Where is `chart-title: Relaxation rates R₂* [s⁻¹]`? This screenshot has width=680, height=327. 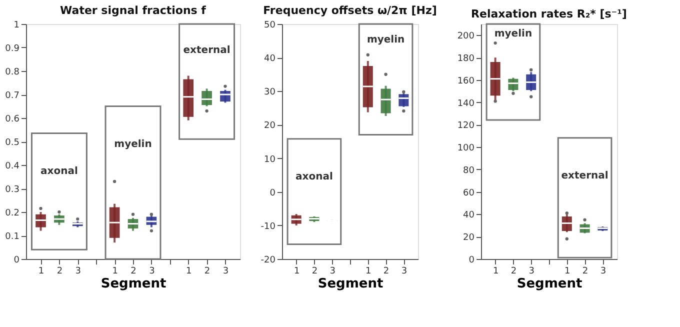 chart-title: Relaxation rates R₂* [s⁻¹] is located at coordinates (549, 13).